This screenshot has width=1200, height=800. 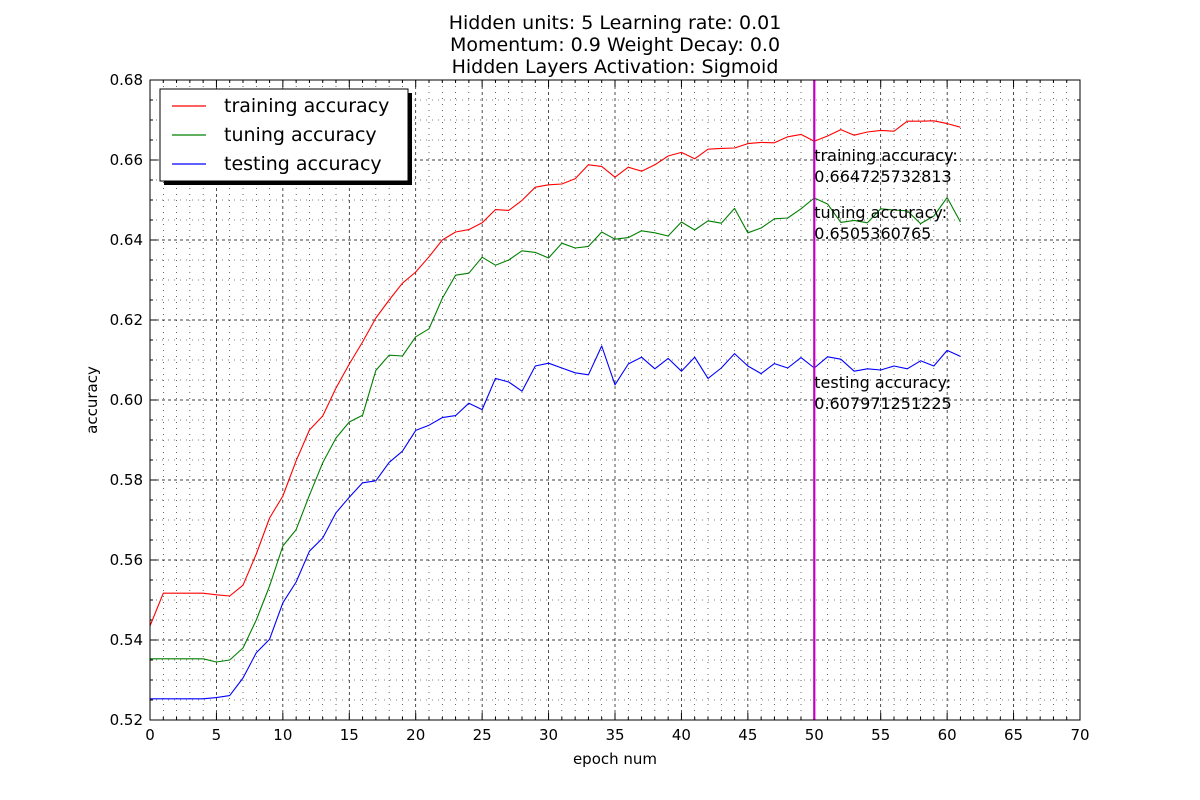 What do you see at coordinates (872, 233) in the screenshot?
I see `annotation-value: 0.6505360765` at bounding box center [872, 233].